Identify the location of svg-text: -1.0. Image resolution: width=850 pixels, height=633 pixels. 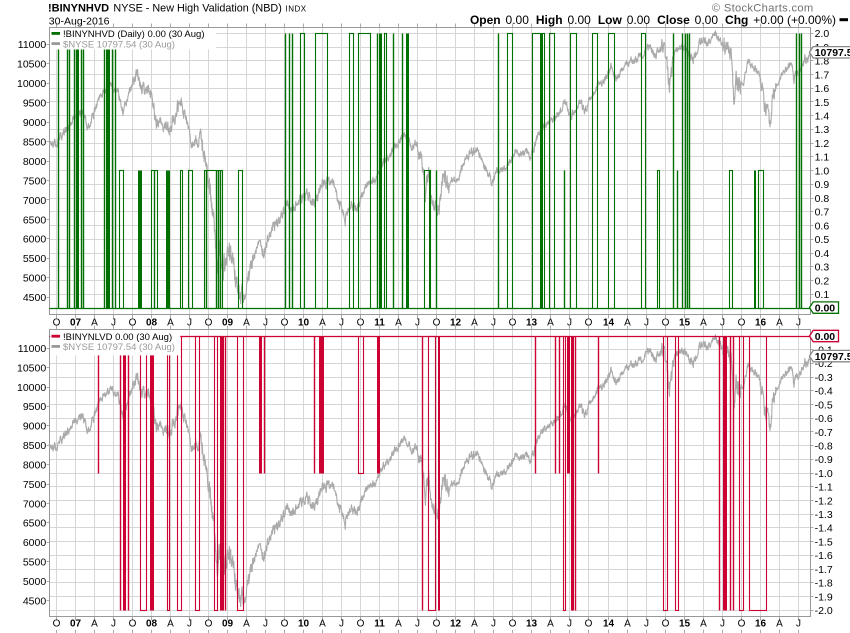
(824, 474).